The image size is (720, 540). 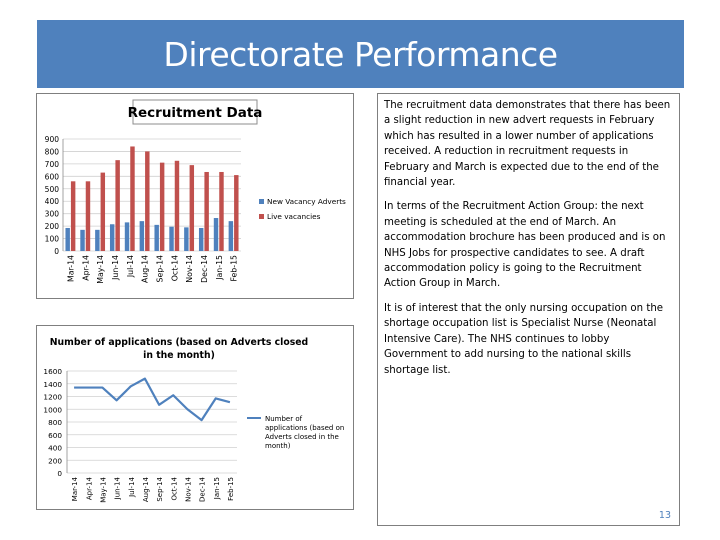 What do you see at coordinates (52, 371) in the screenshot?
I see `y-tick-label: 1600` at bounding box center [52, 371].